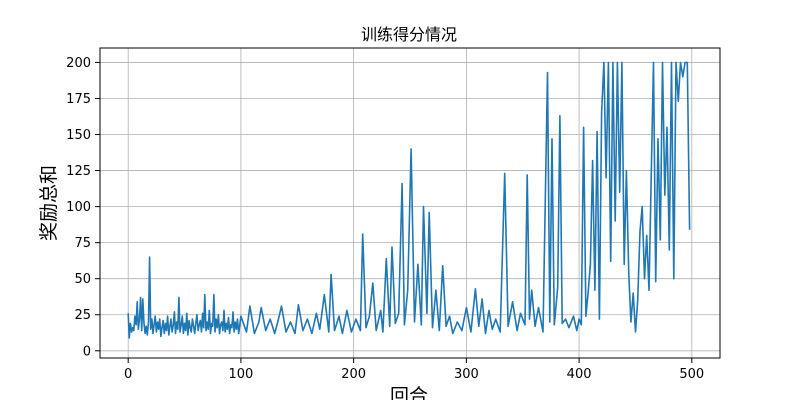 The width and height of the screenshot is (800, 400). What do you see at coordinates (82, 243) in the screenshot?
I see `y-tick-label: 75` at bounding box center [82, 243].